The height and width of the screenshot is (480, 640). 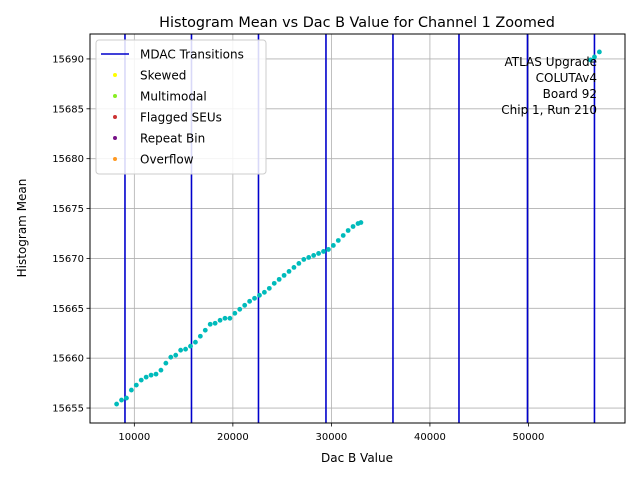 I want to click on y-tick-label: 15660, so click(x=68, y=359).